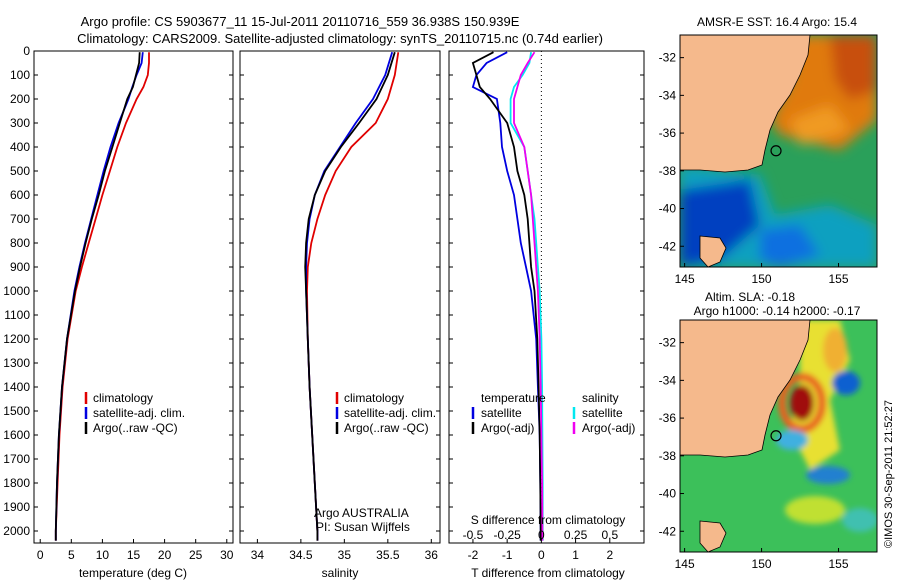 This screenshot has width=900, height=580. I want to click on sla-orange-eddy, so click(835, 350).